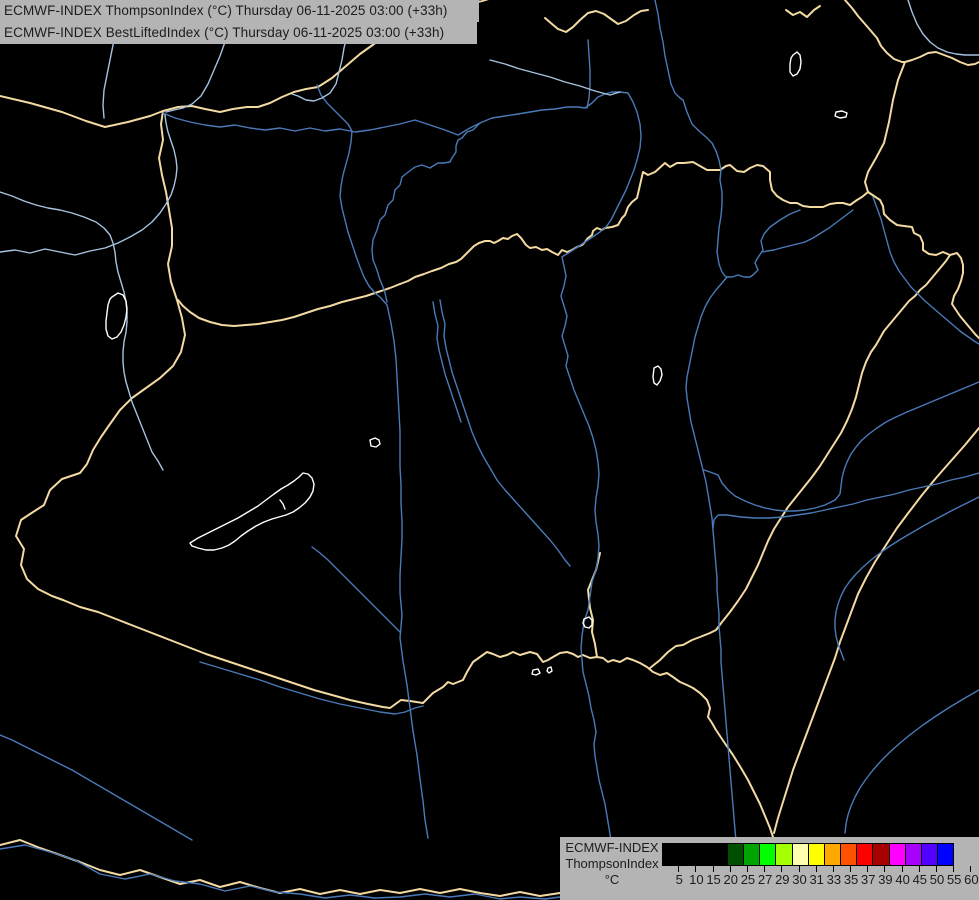  Describe the element at coordinates (954, 879) in the screenshot. I see `legend-tick-label: 55` at that location.